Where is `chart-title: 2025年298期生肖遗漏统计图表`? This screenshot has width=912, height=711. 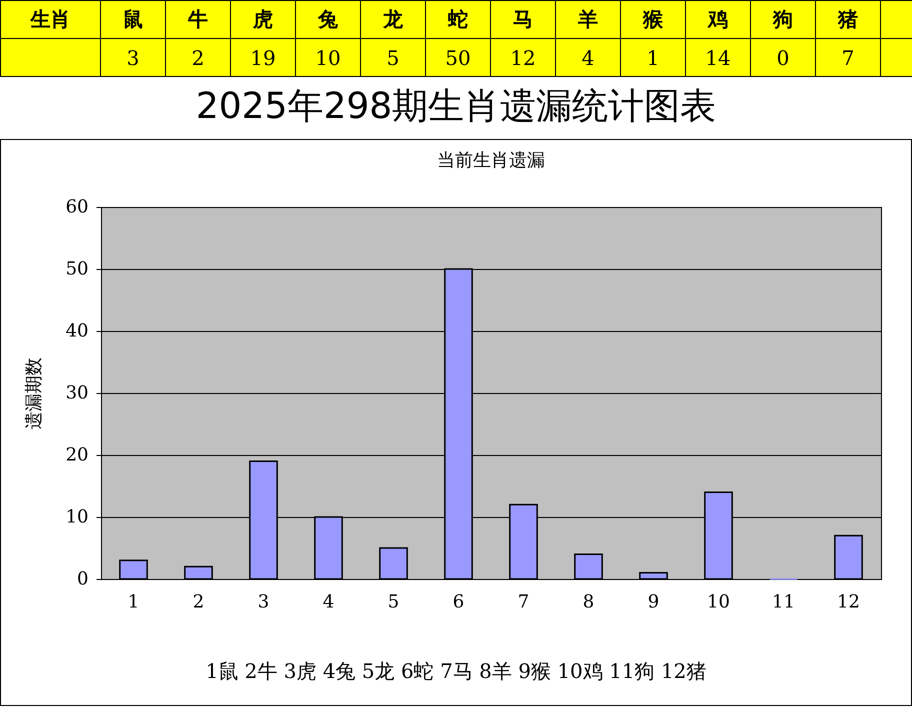
chart-title: 2025年298期生肖遗漏统计图表 is located at coordinates (456, 107).